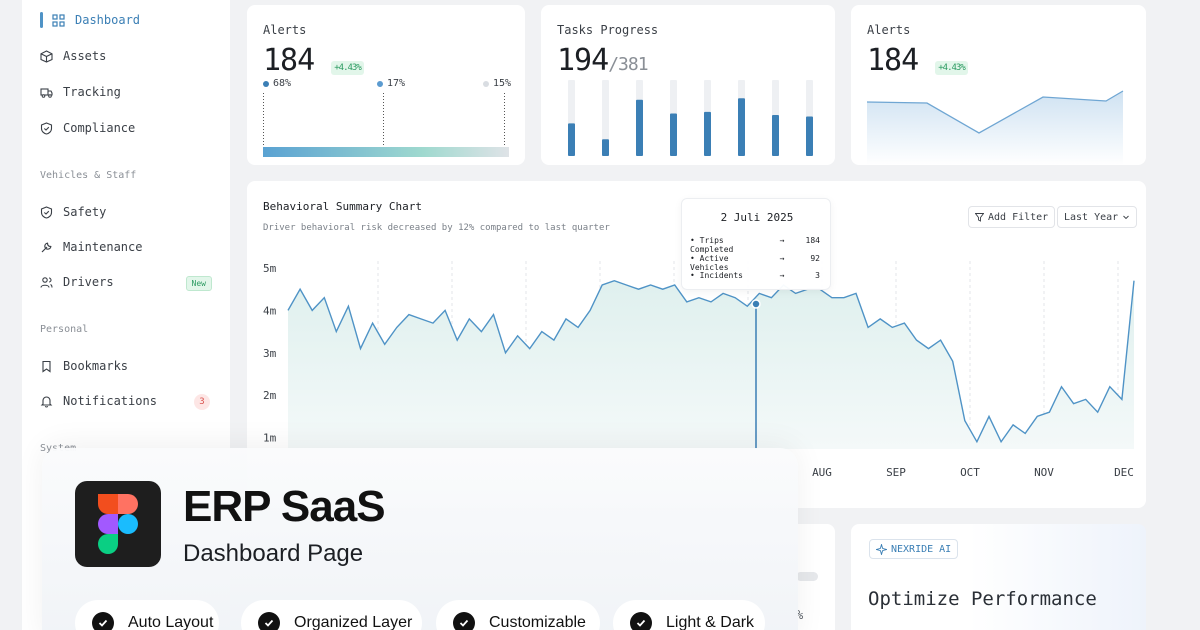 The height and width of the screenshot is (630, 1200). What do you see at coordinates (497, 83) in the screenshot?
I see `segment-label: 15%` at bounding box center [497, 83].